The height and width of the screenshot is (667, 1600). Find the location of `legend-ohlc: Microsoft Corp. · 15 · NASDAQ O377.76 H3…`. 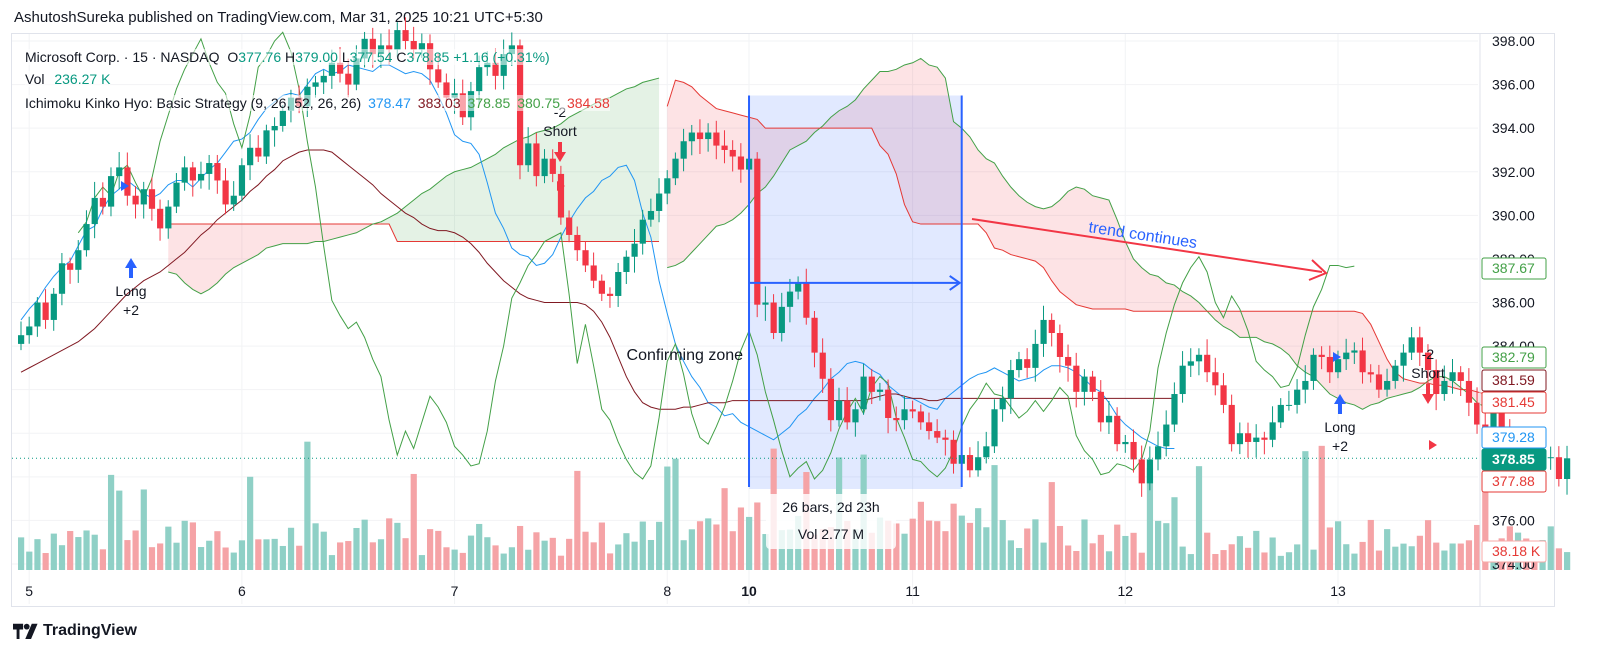

legend-ohlc: Microsoft Corp. · 15 · NASDAQ O377.76 H3… is located at coordinates (287, 57).